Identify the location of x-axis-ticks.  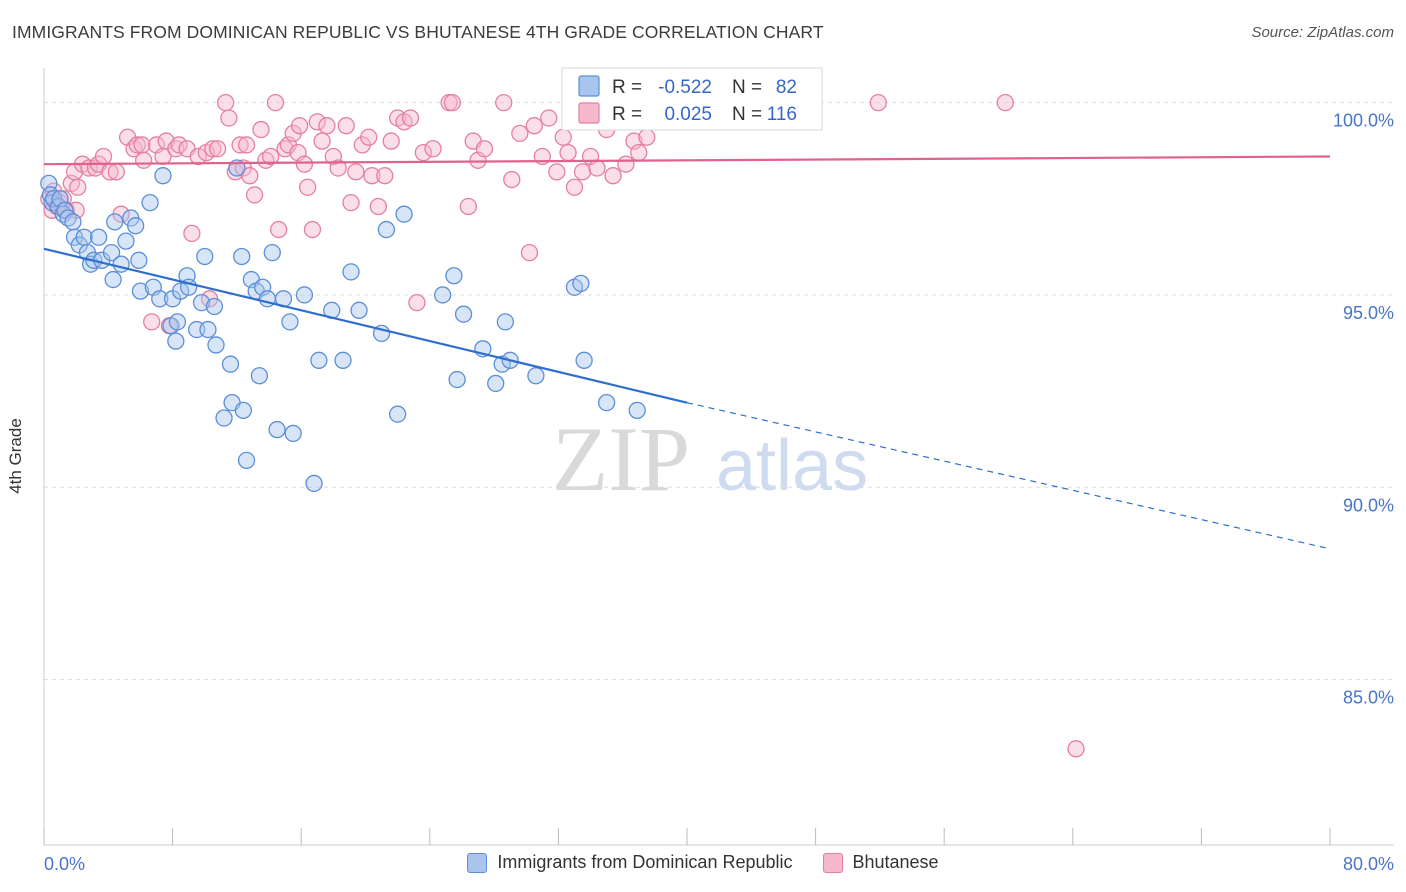
(687, 836).